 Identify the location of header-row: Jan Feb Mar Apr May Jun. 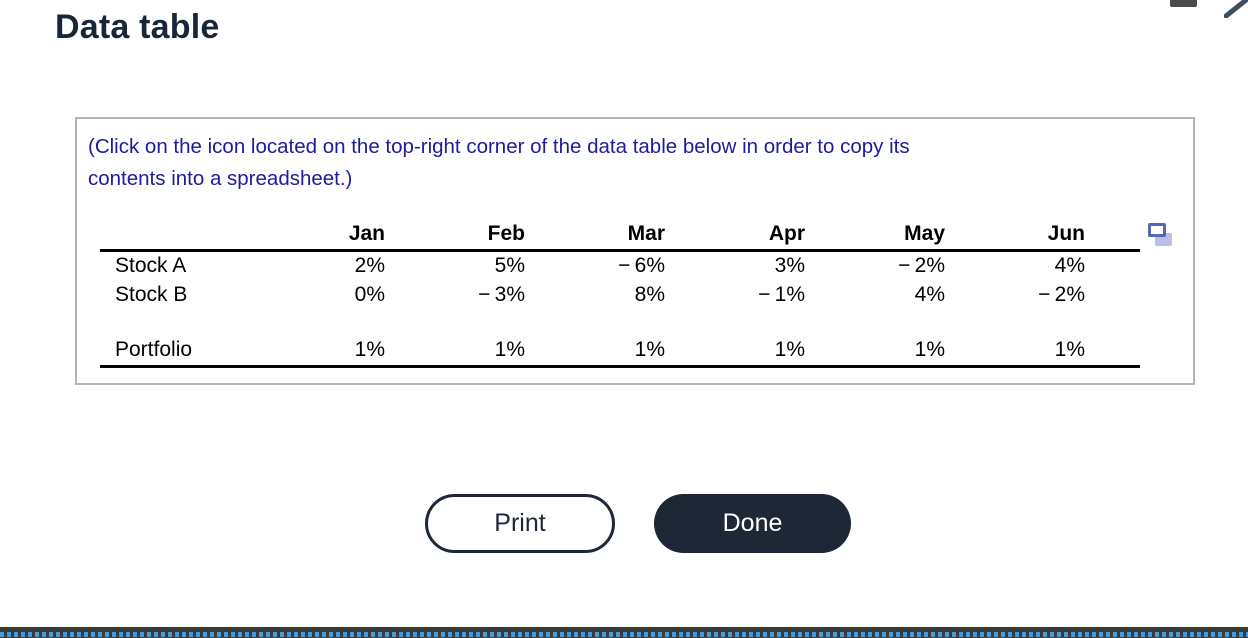
(620, 236).